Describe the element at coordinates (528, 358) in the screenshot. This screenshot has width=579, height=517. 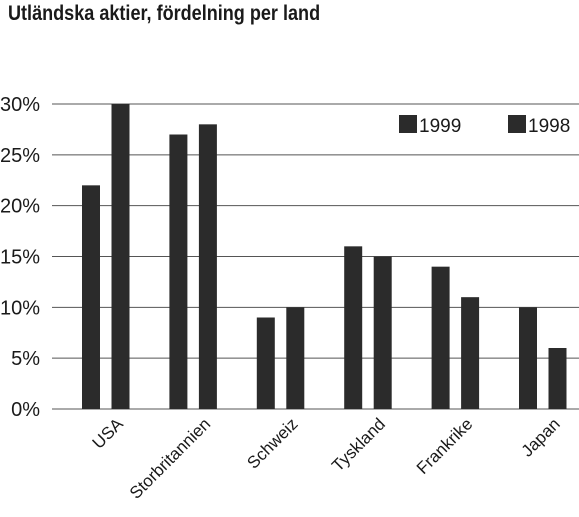
I see `bar-1999-japan` at that location.